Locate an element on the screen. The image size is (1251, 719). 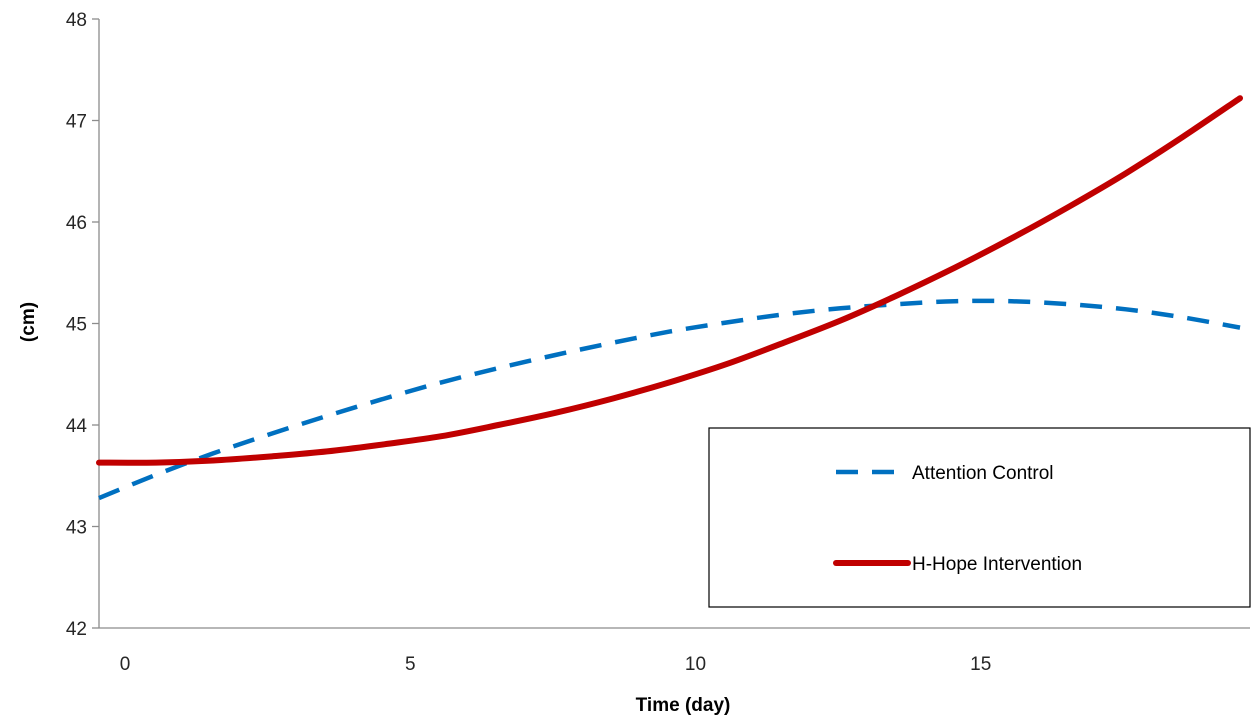
x-tick-label: 0 is located at coordinates (125, 664).